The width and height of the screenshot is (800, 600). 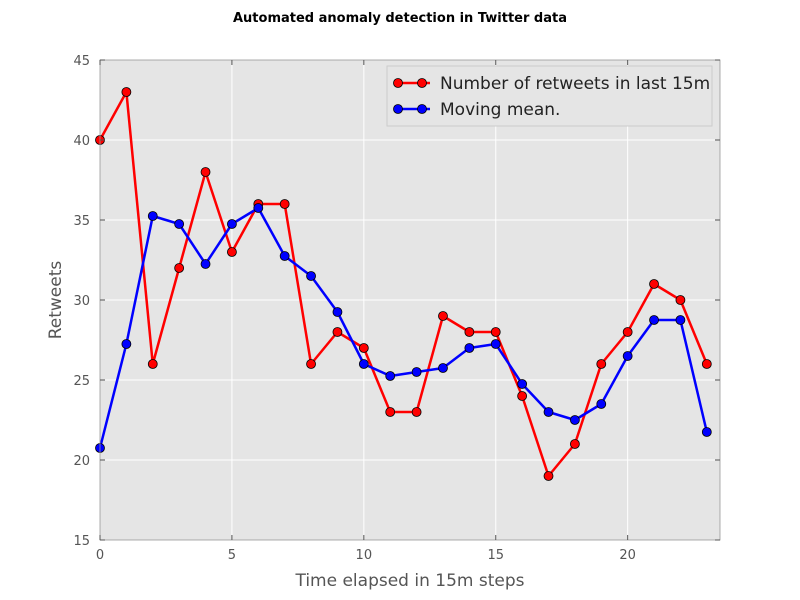 I want to click on legend-box, so click(x=549, y=96).